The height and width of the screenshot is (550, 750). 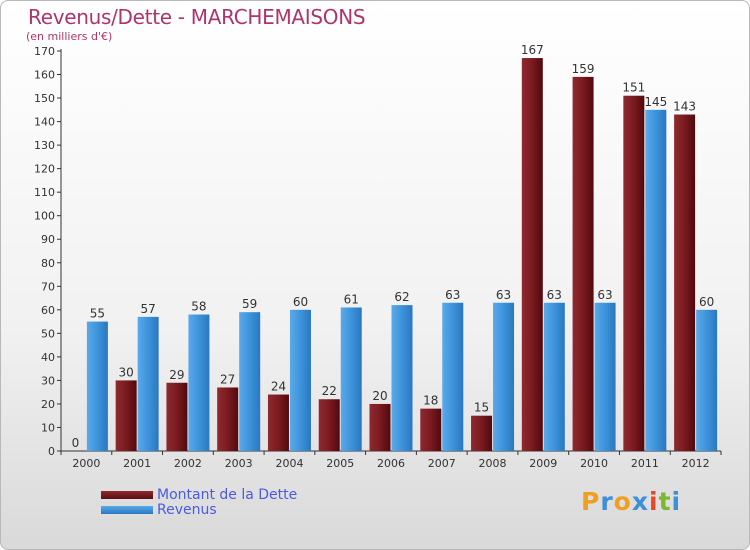 I want to click on x-tick-label: 2008, so click(x=493, y=463).